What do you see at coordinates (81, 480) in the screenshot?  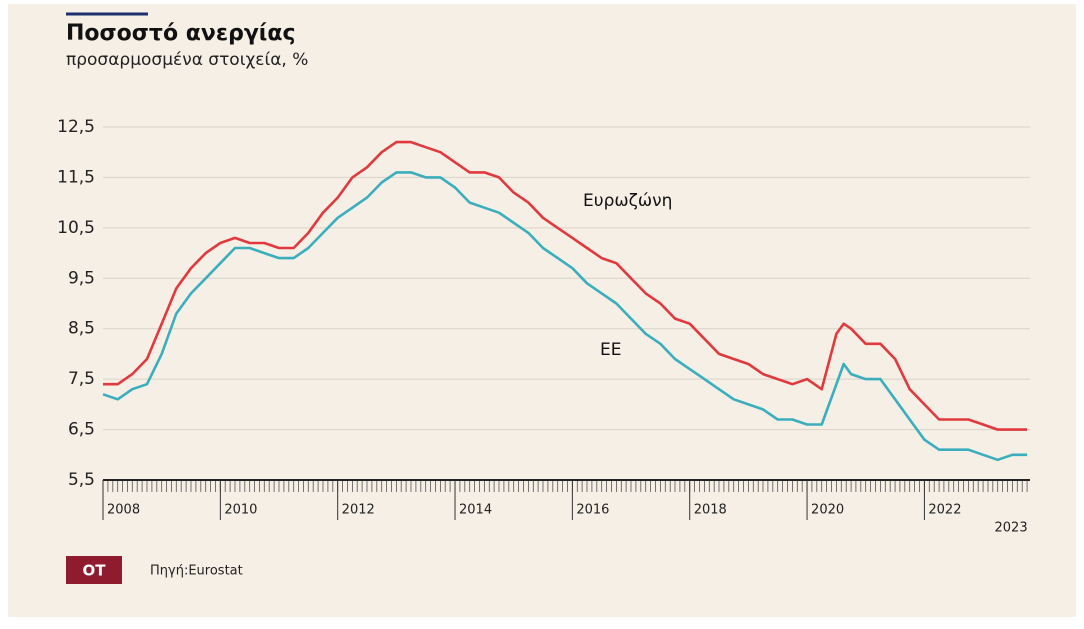 I see `y-tick-label: 5,5` at bounding box center [81, 480].